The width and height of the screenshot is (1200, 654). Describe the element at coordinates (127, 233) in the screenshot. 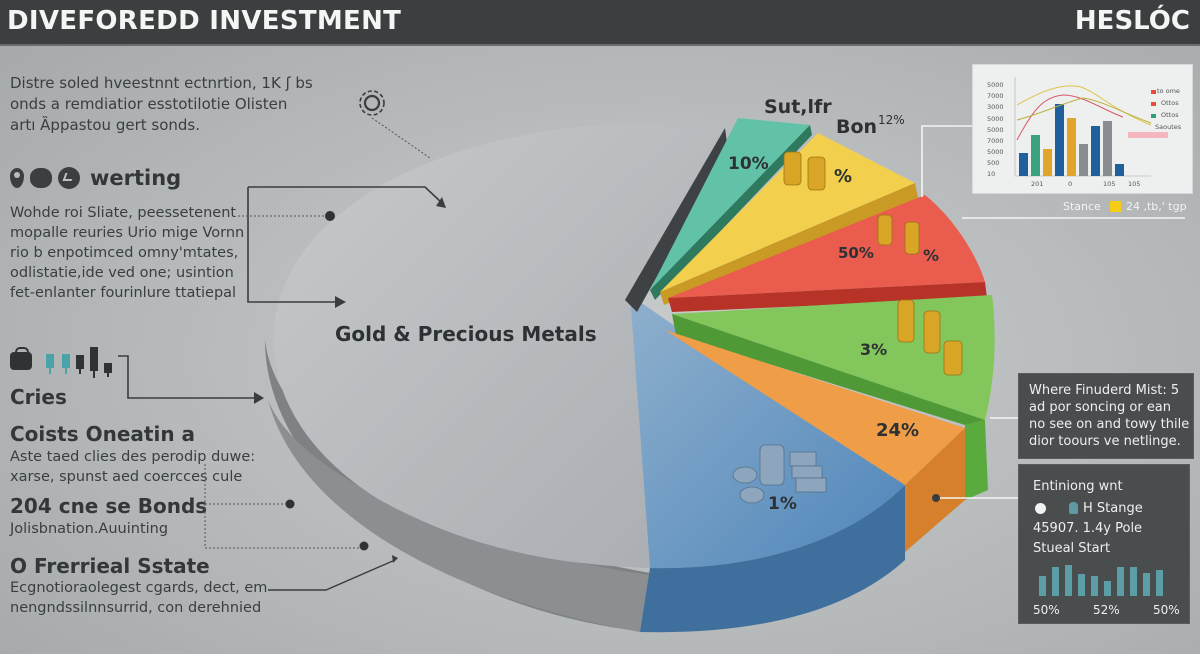

I see `description-line: mopalle reuries Urio mige Vornn` at that location.